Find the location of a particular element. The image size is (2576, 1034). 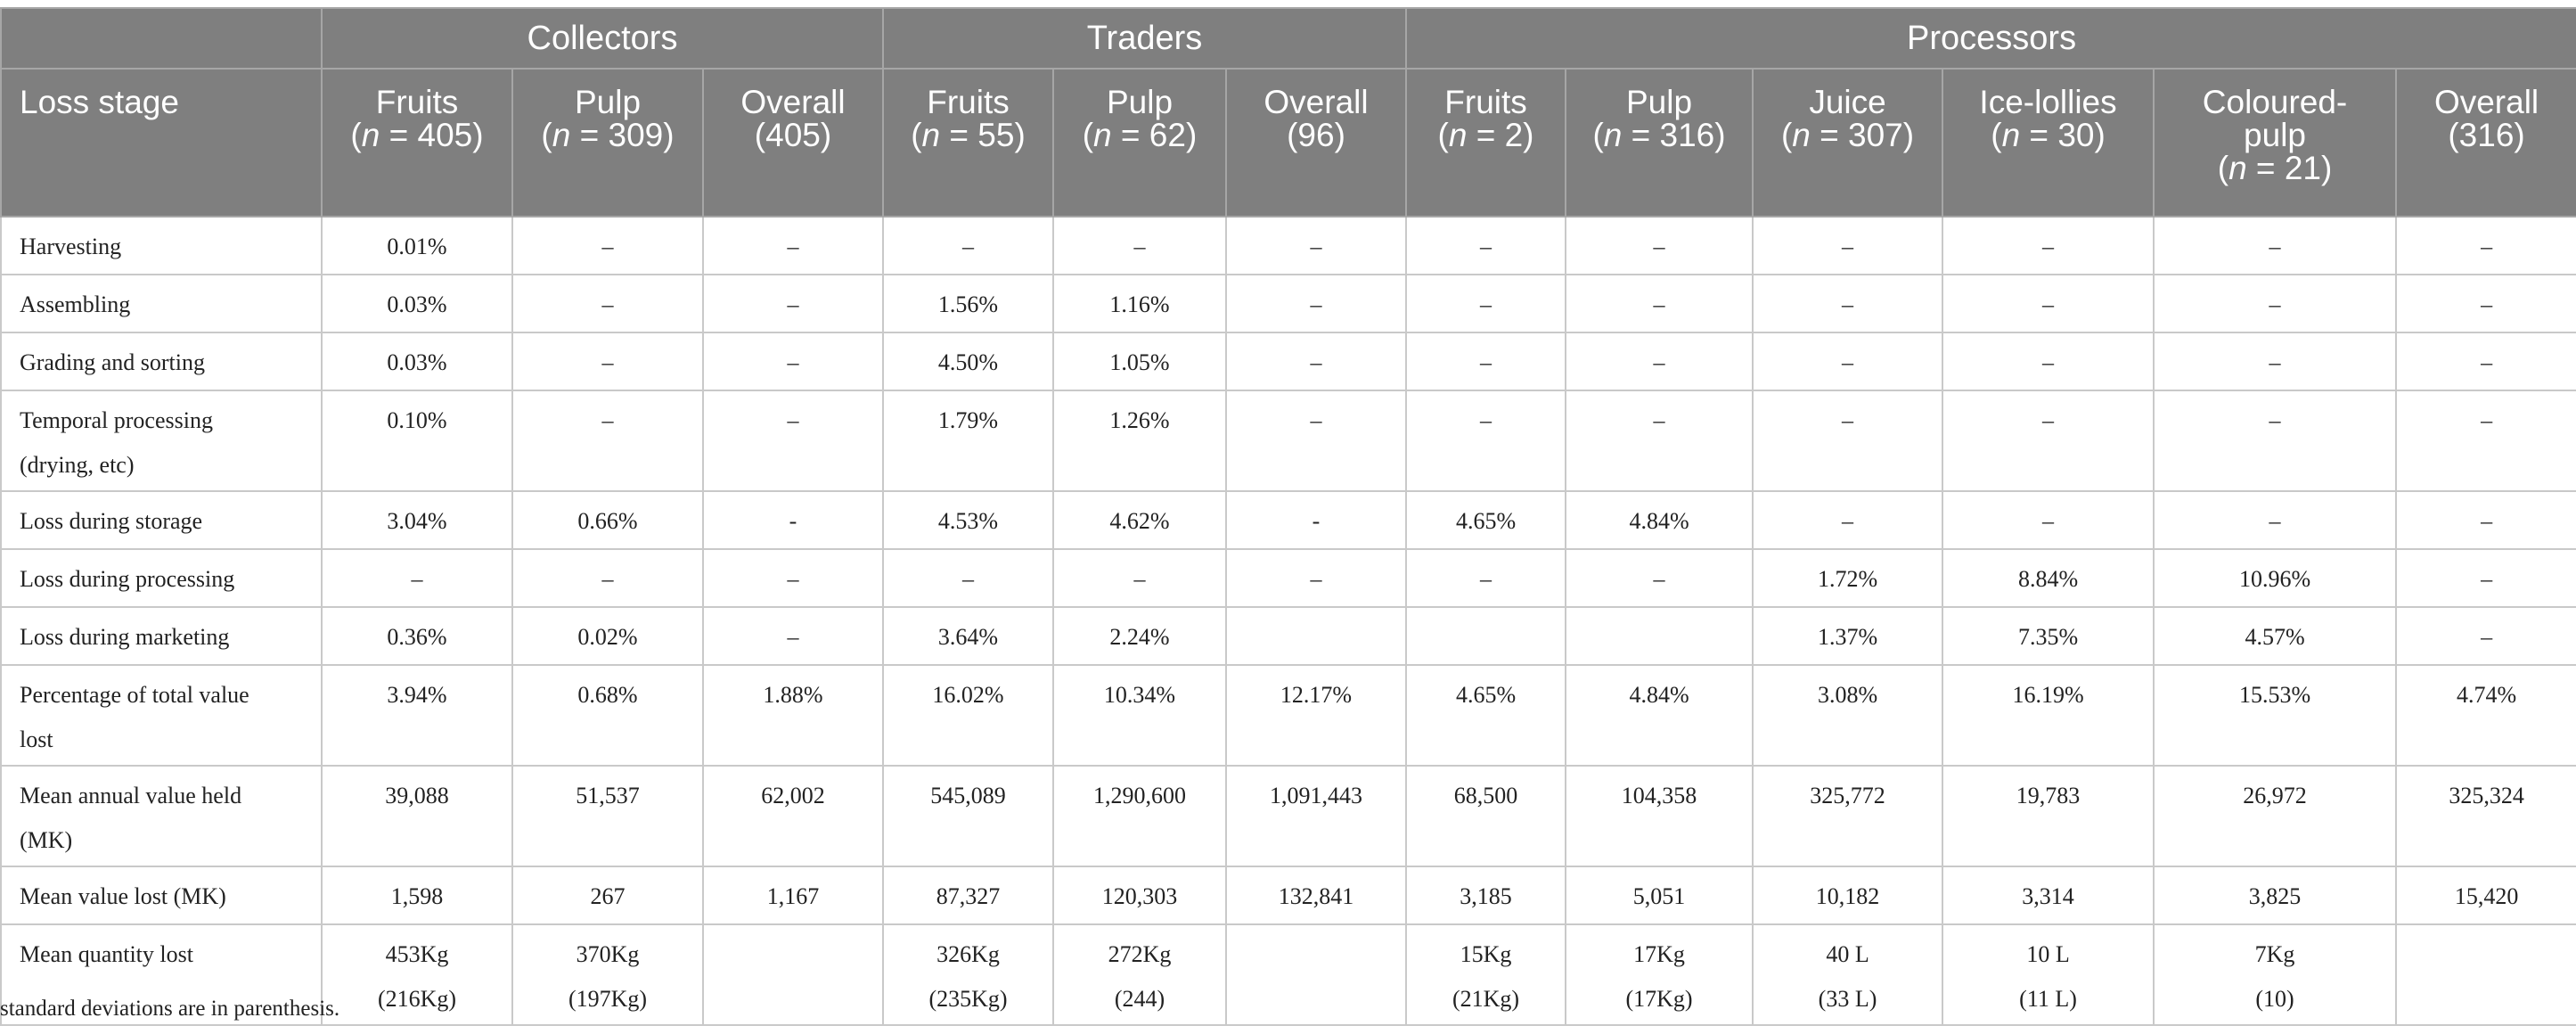

col-header-traders-pulp: Pulp (n = 62) is located at coordinates (1139, 142).